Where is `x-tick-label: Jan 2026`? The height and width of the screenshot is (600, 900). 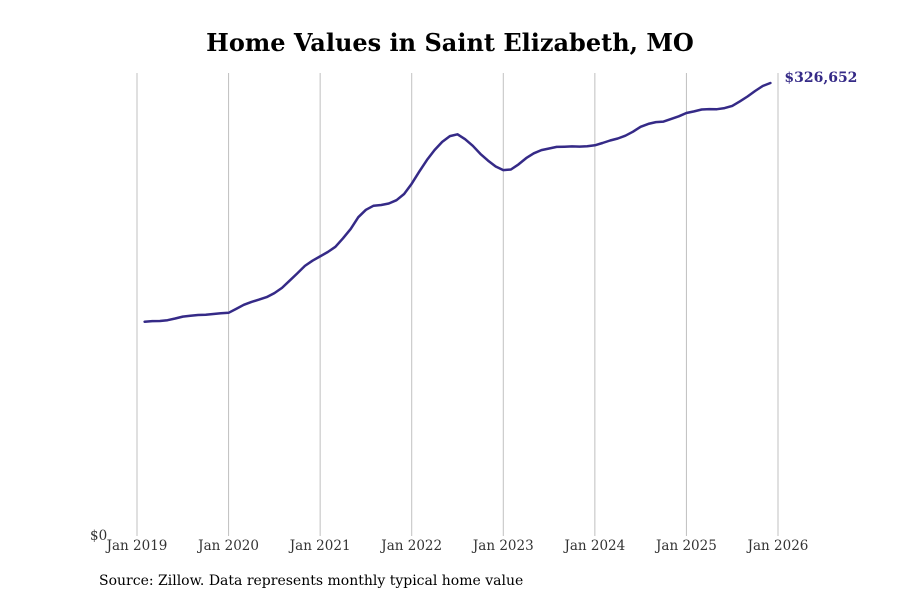 x-tick-label: Jan 2026 is located at coordinates (777, 546).